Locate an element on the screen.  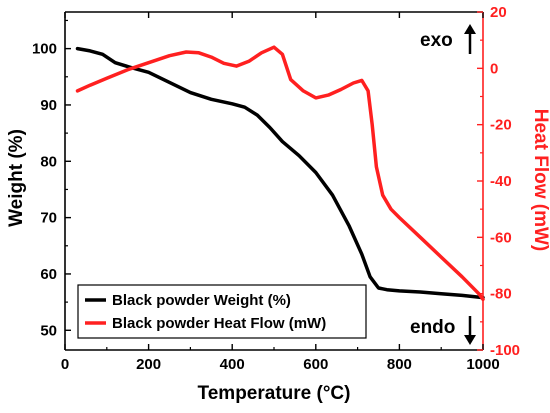
endo-arrow-icon is located at coordinates (470, 340).